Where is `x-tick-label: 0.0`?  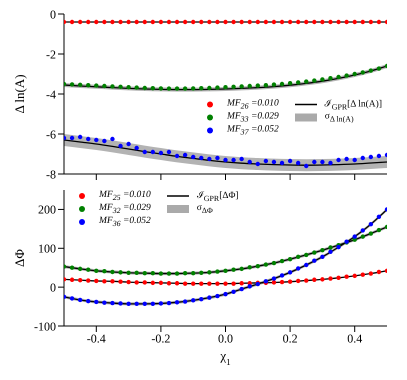 x-tick-label: 0.0 is located at coordinates (225, 339).